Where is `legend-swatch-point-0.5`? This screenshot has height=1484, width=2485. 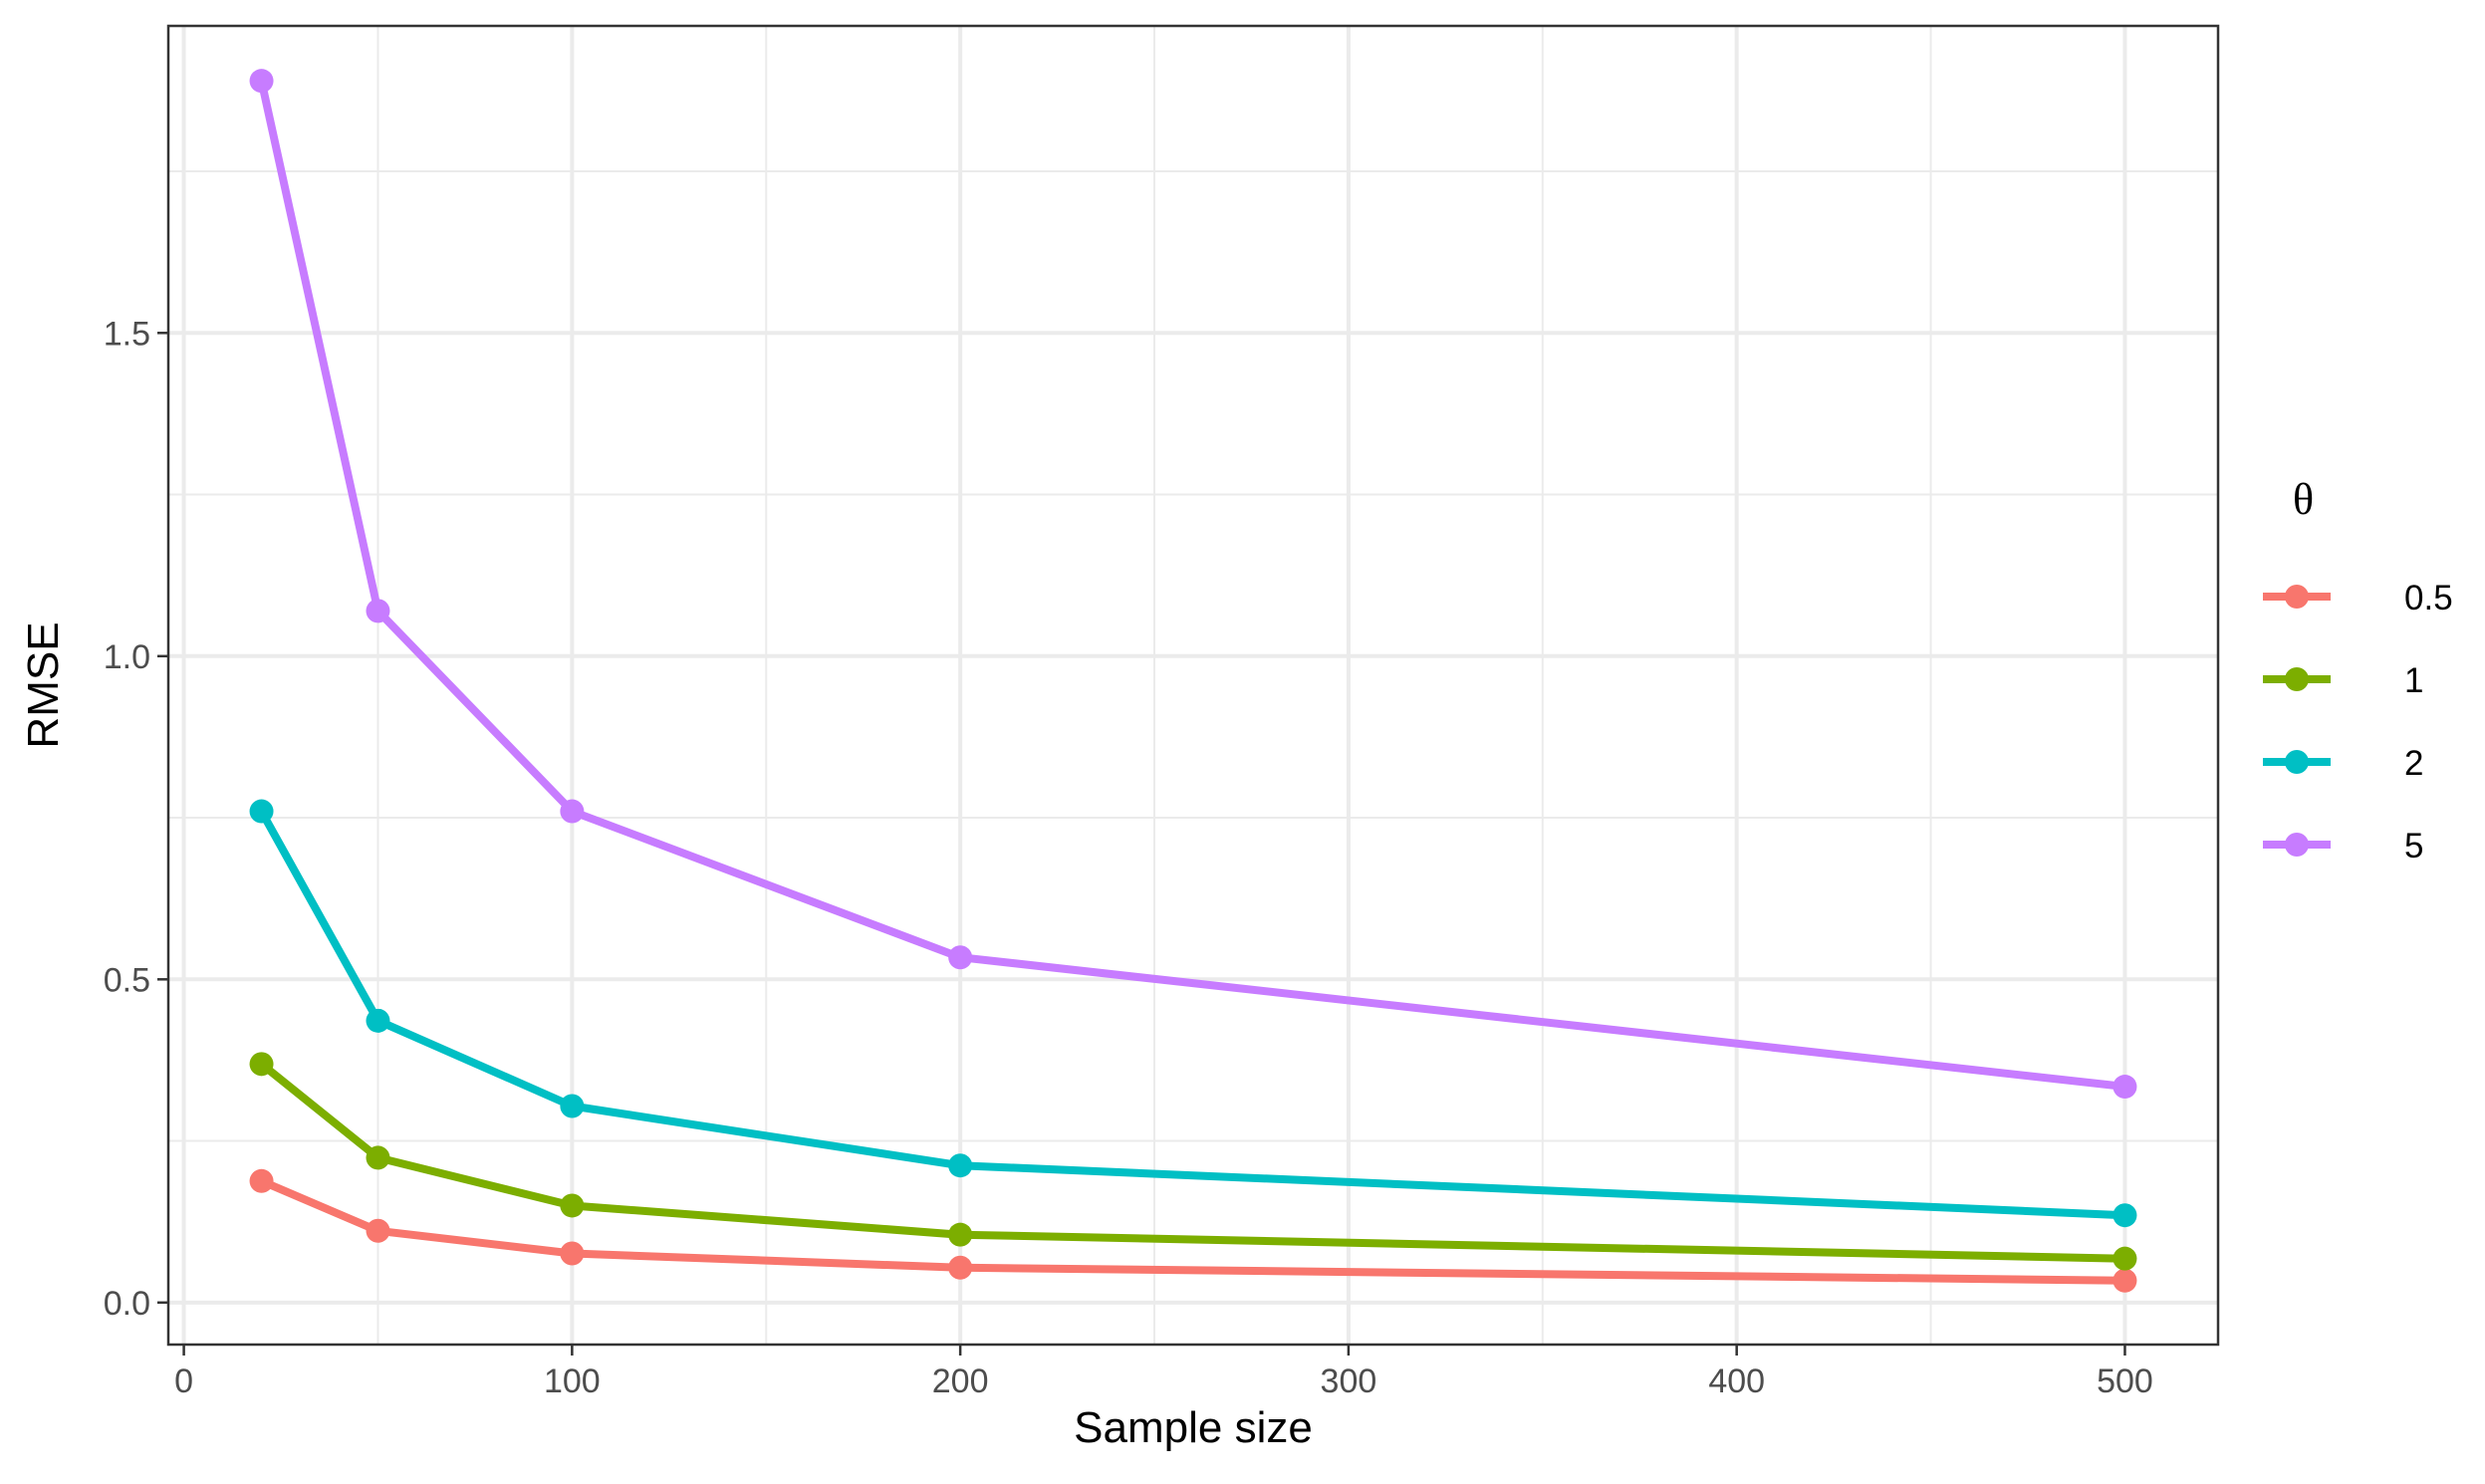
legend-swatch-point-0.5 is located at coordinates (2297, 597).